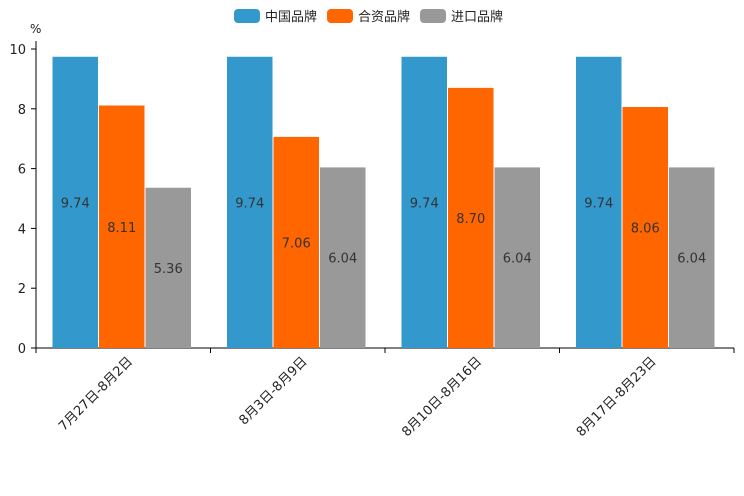  Describe the element at coordinates (22, 110) in the screenshot. I see `y-tick-label: 8` at that location.